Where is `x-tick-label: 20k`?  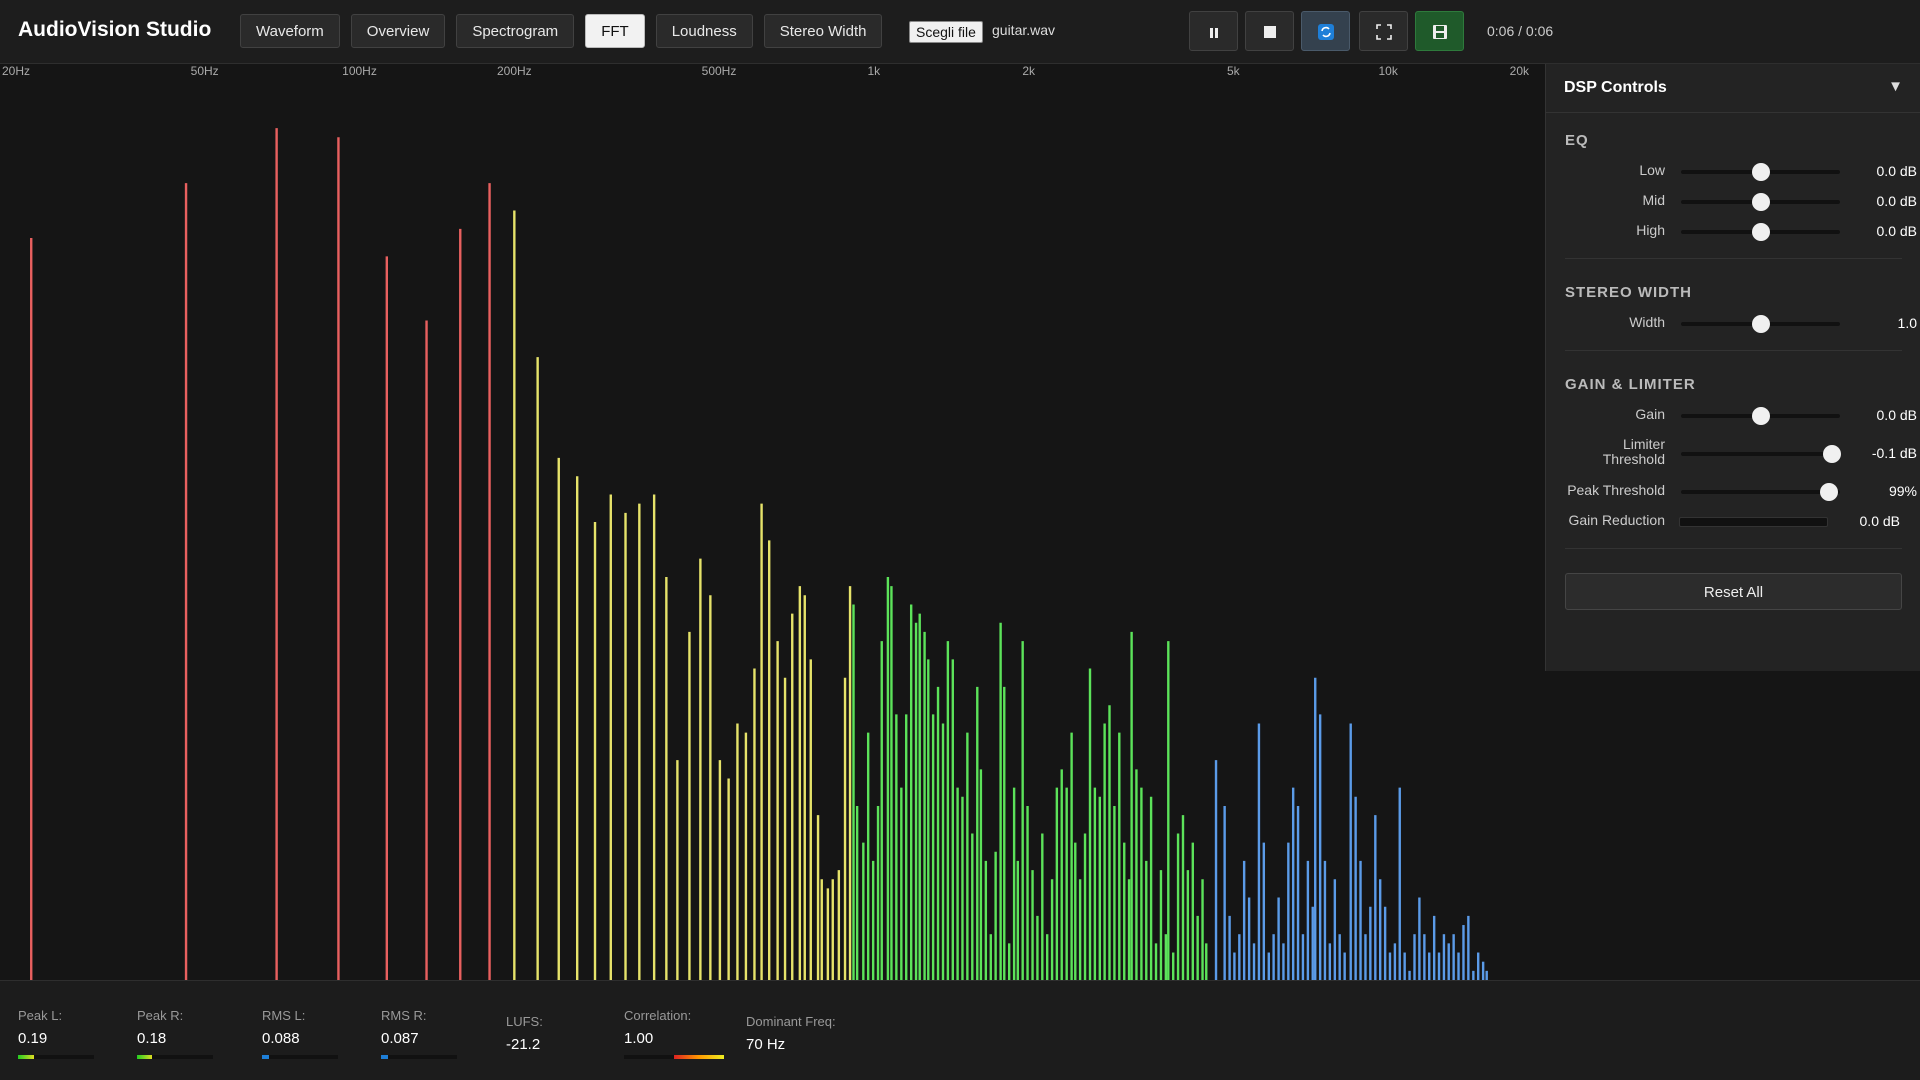
x-tick-label: 20k is located at coordinates (1520, 71).